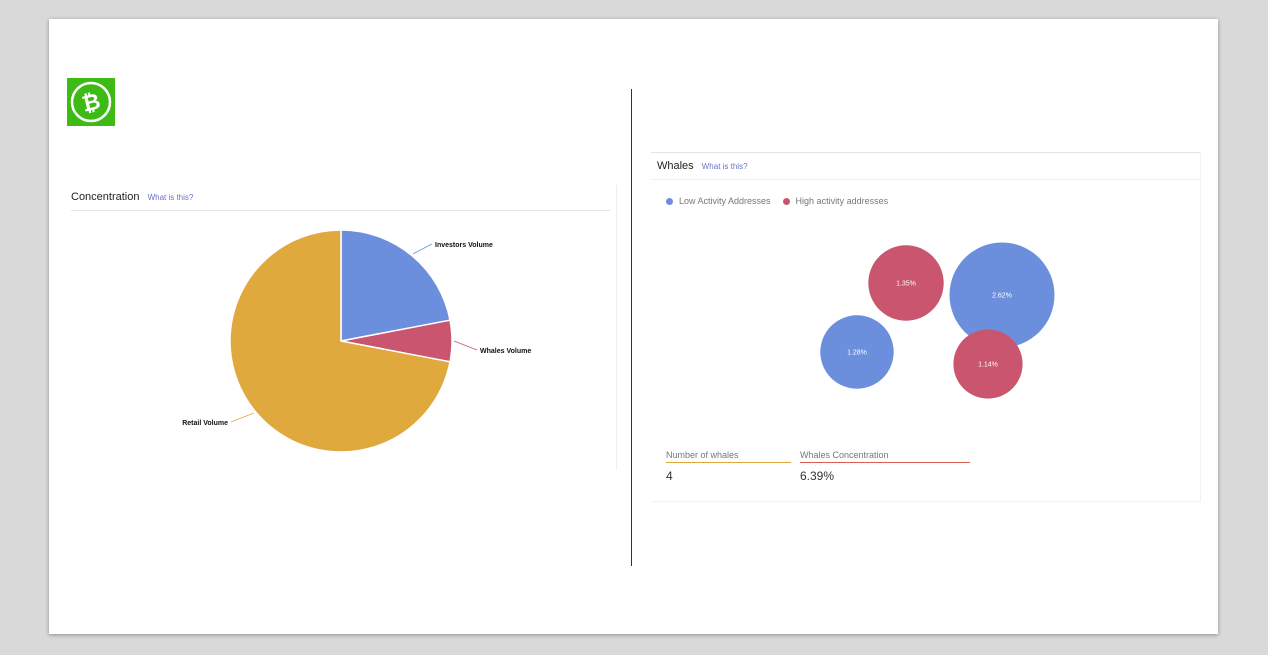  What do you see at coordinates (728, 466) in the screenshot?
I see `number-of-whales-stat: Number of whales 4` at bounding box center [728, 466].